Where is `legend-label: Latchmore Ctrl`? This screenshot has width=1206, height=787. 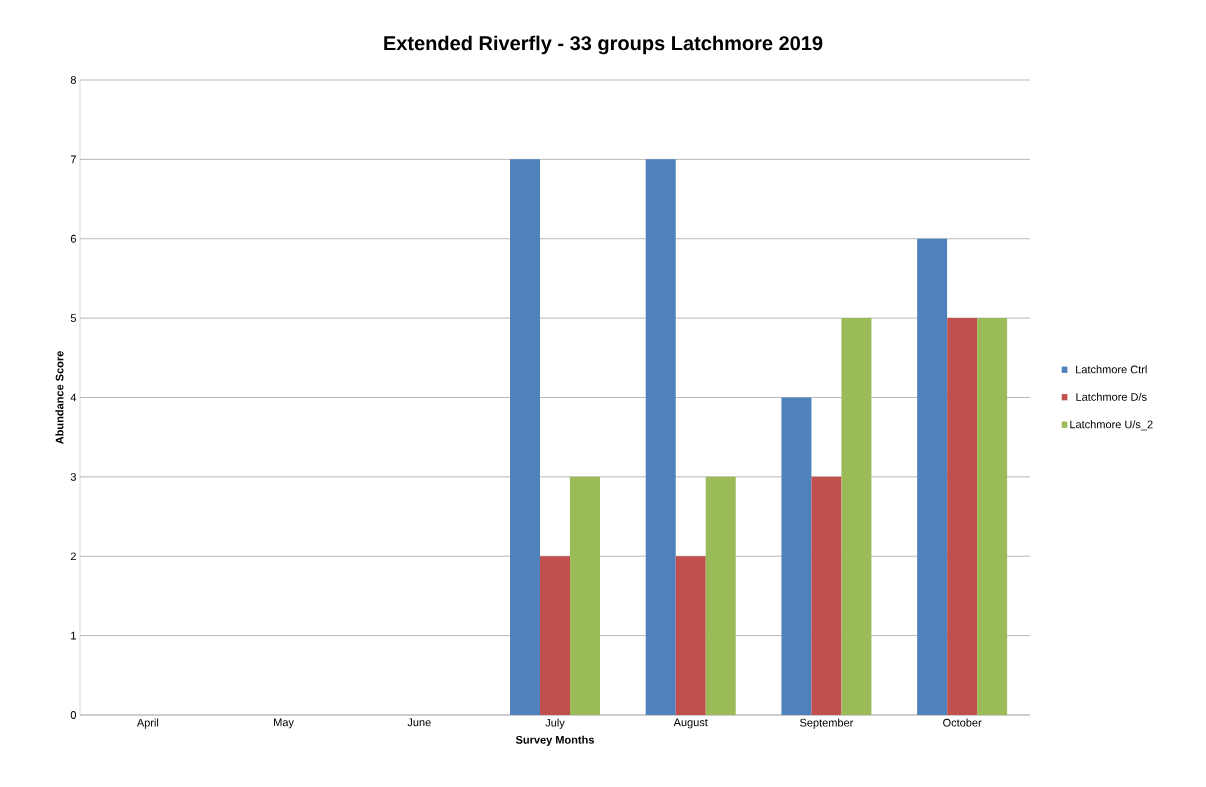 legend-label: Latchmore Ctrl is located at coordinates (1111, 369).